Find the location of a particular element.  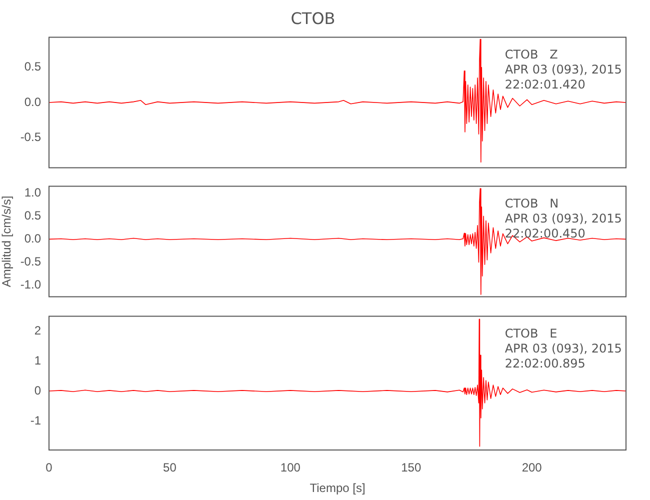

y-tick-label: 1 is located at coordinates (38, 360).